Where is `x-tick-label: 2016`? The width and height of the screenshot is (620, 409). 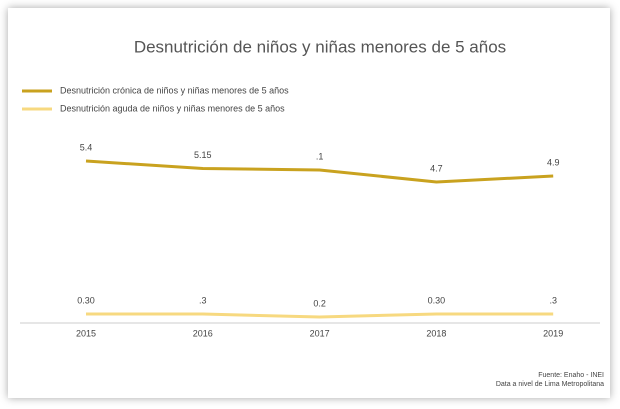 x-tick-label: 2016 is located at coordinates (203, 333).